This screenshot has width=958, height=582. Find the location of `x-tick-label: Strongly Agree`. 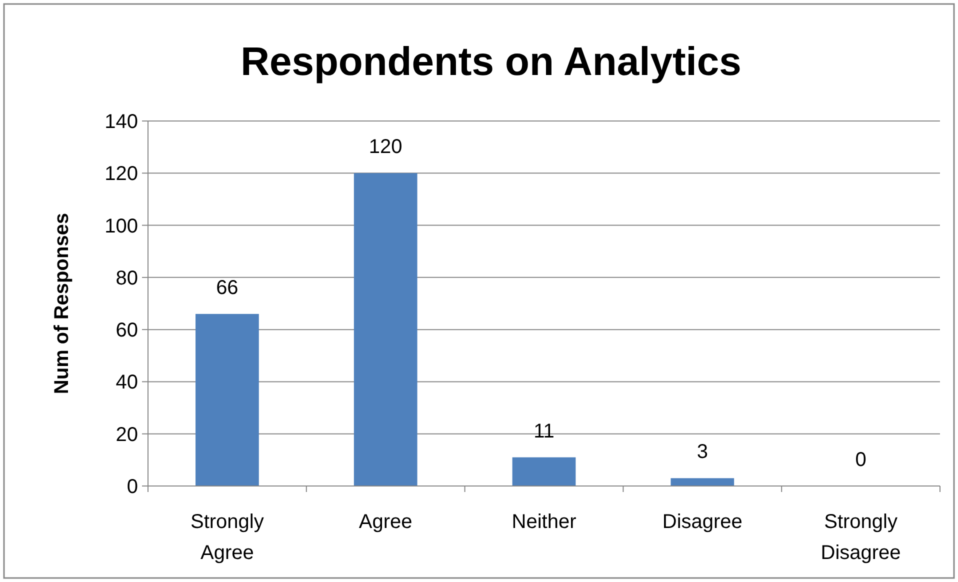

x-tick-label: Strongly Agree is located at coordinates (227, 537).